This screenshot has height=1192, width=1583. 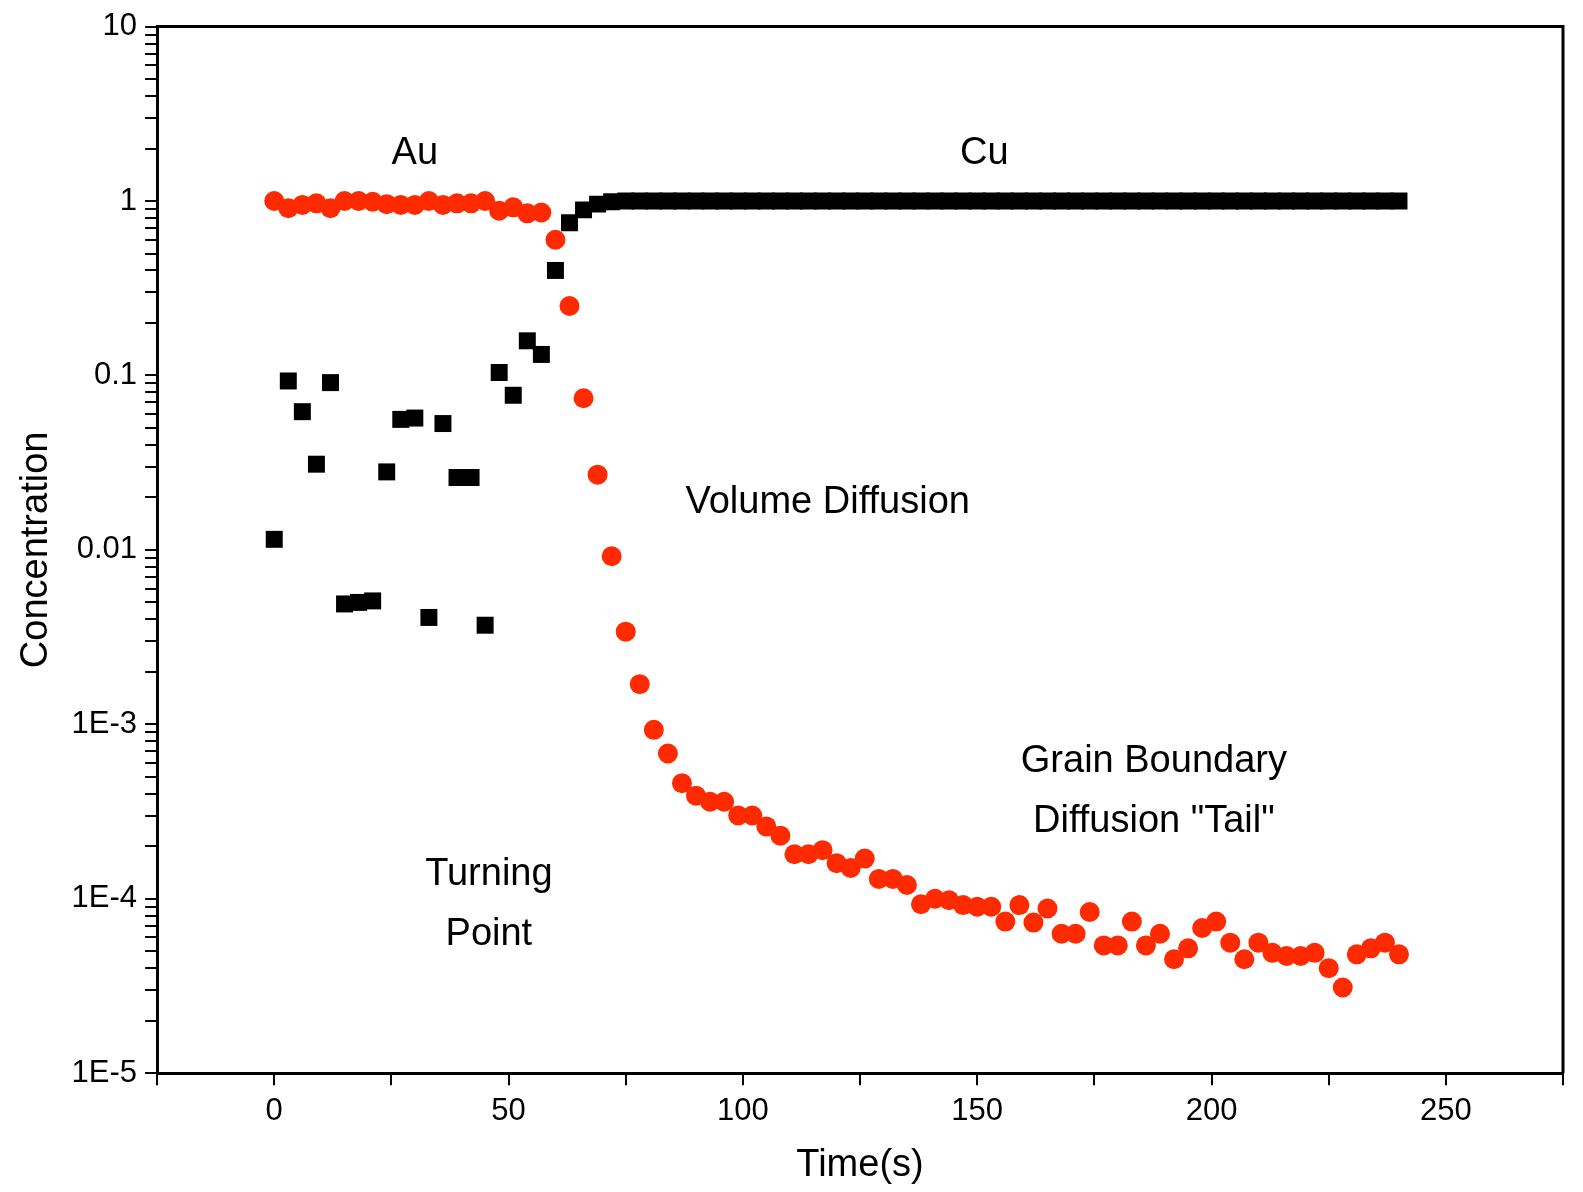 I want to click on y-tick-label: 1E-4, so click(x=104, y=897).